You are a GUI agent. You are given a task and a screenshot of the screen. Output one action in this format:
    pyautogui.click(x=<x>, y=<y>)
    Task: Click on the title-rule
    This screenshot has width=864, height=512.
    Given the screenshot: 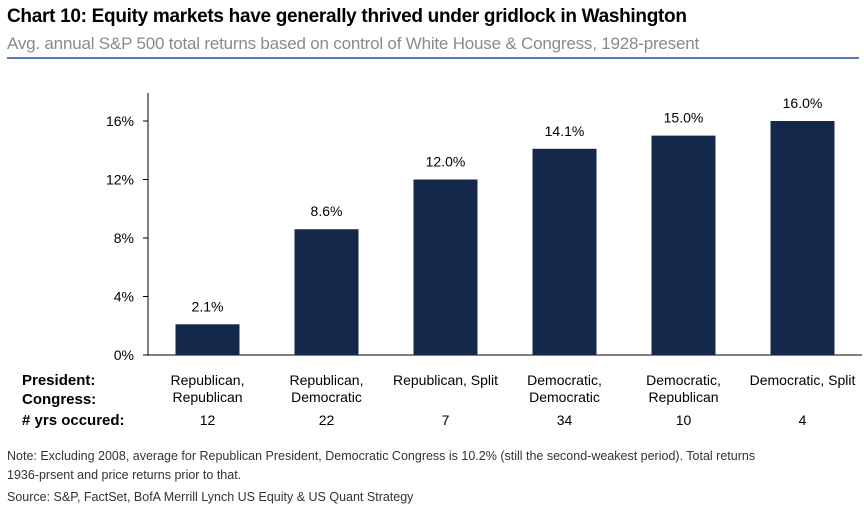 What is the action you would take?
    pyautogui.click(x=433, y=58)
    